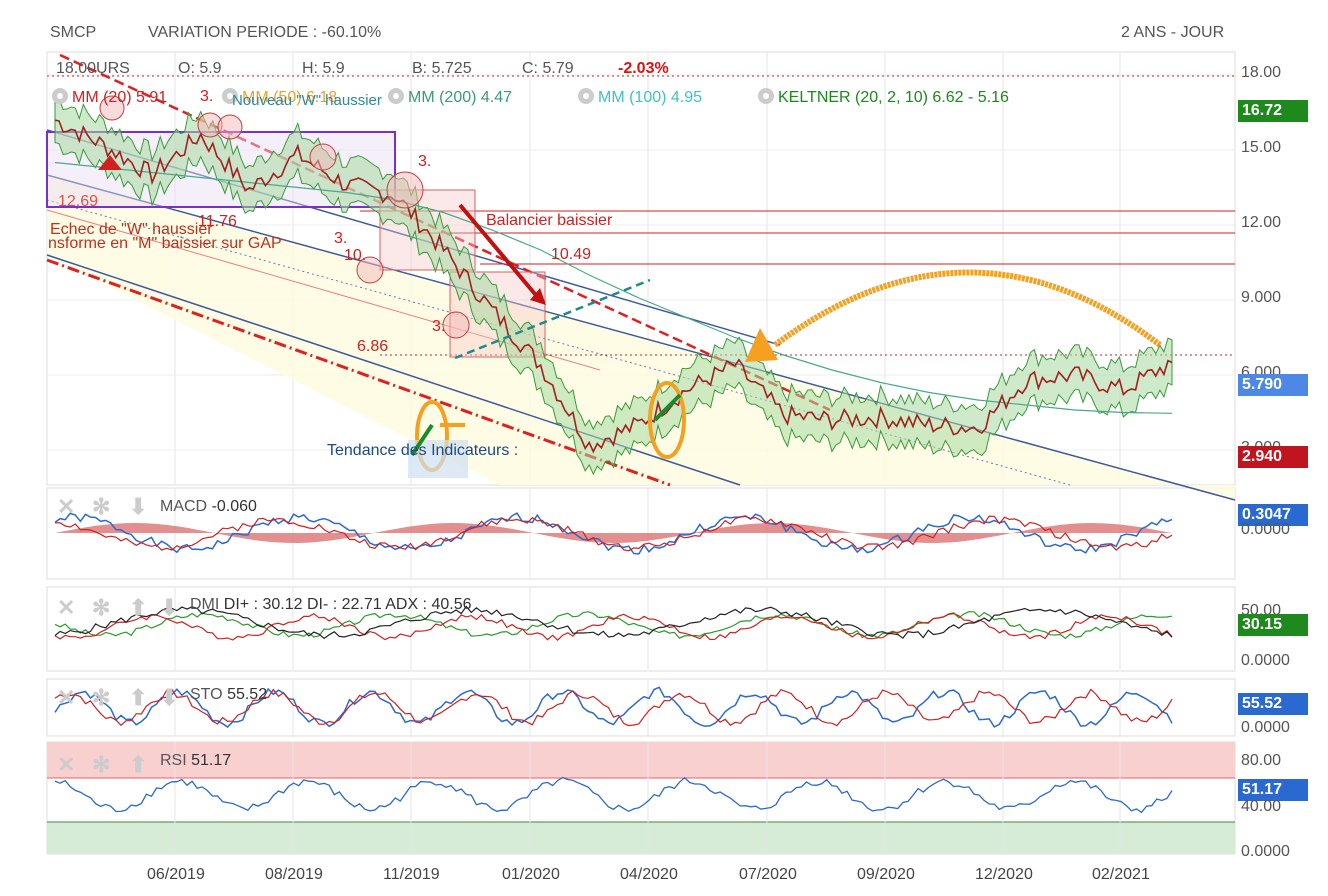 Image resolution: width=1328 pixels, height=896 pixels. I want to click on sto-d-line, so click(613, 707).